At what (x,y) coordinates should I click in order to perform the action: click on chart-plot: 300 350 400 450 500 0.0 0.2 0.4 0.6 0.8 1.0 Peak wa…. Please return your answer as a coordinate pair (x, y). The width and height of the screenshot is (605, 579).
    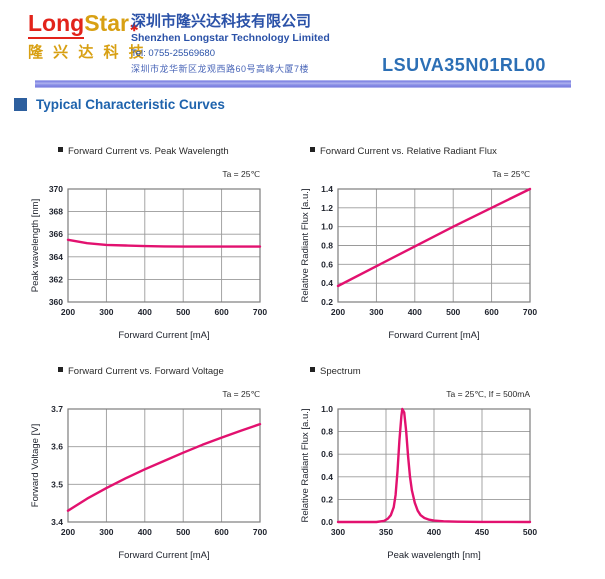
    Looking at the image, I should click on (418, 482).